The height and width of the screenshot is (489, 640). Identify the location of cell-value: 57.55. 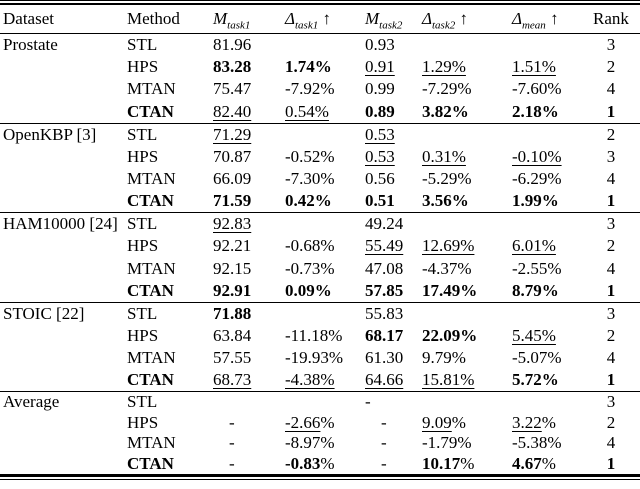
(232, 358).